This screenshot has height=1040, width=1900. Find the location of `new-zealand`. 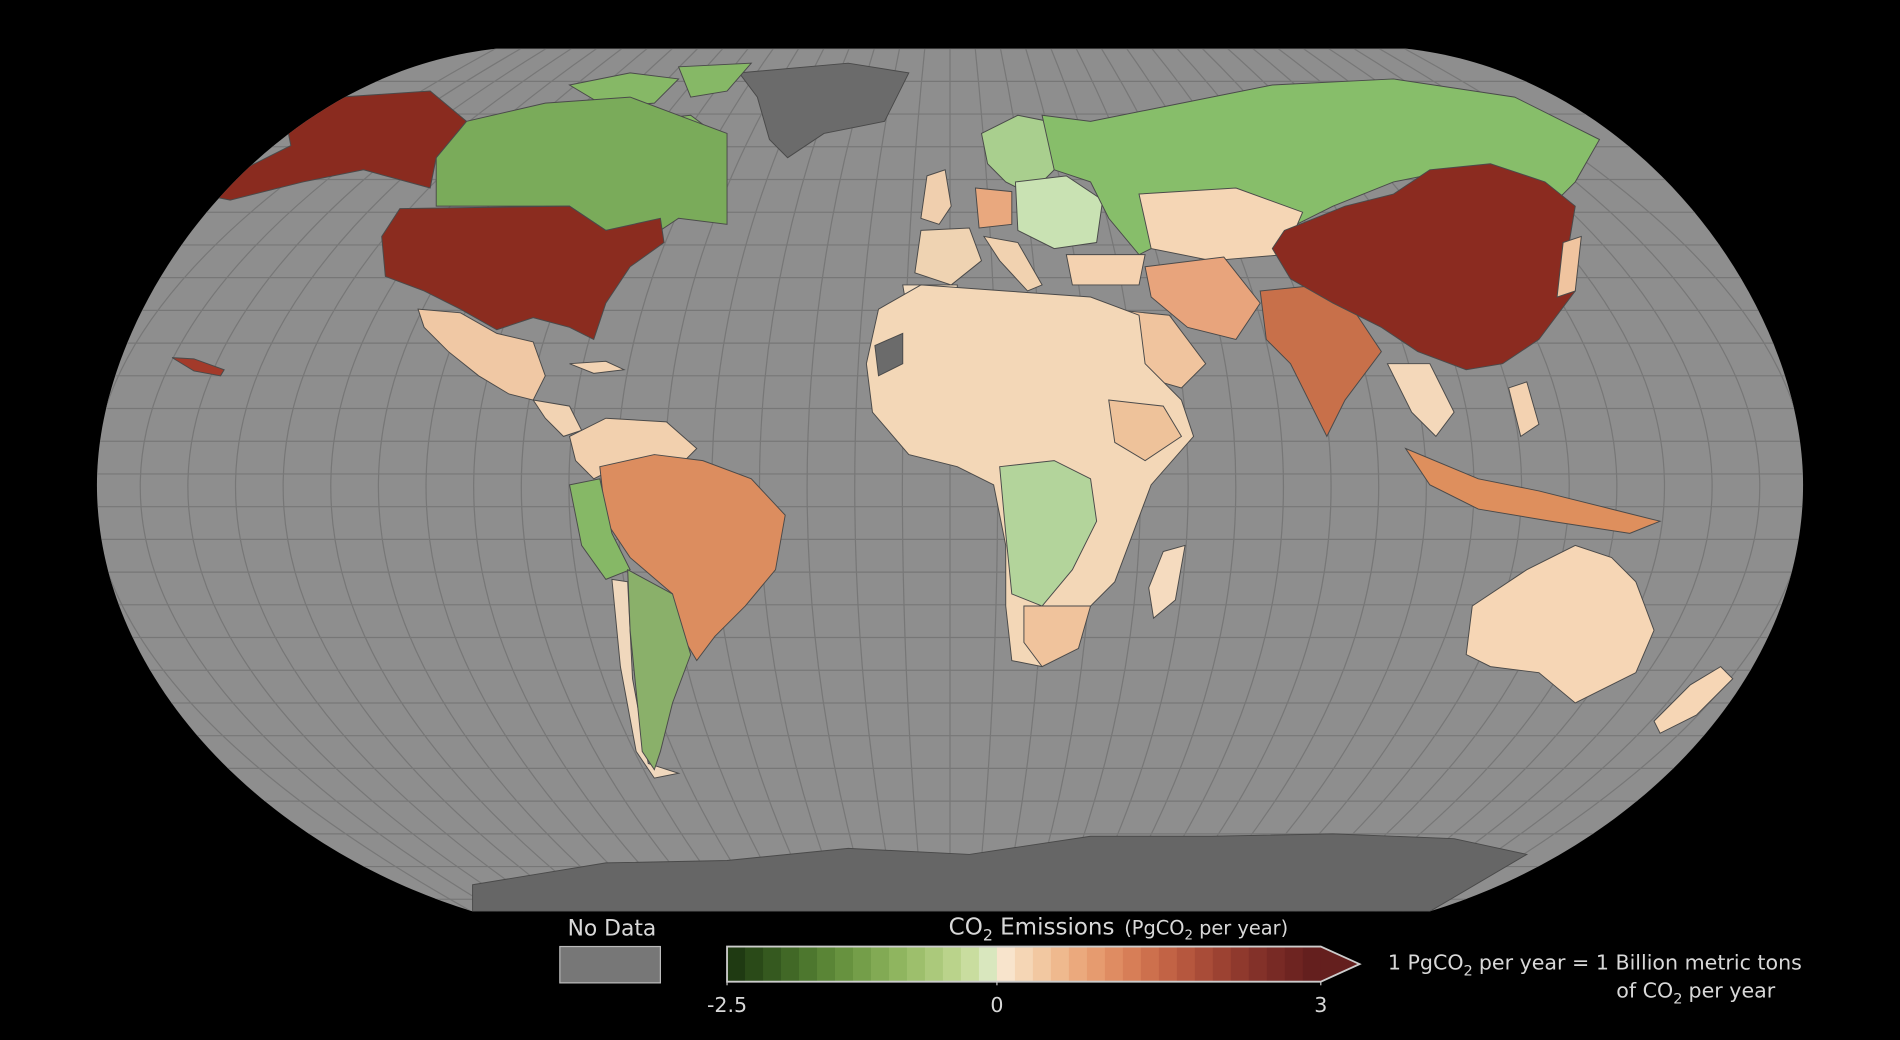

new-zealand is located at coordinates (1693, 700).